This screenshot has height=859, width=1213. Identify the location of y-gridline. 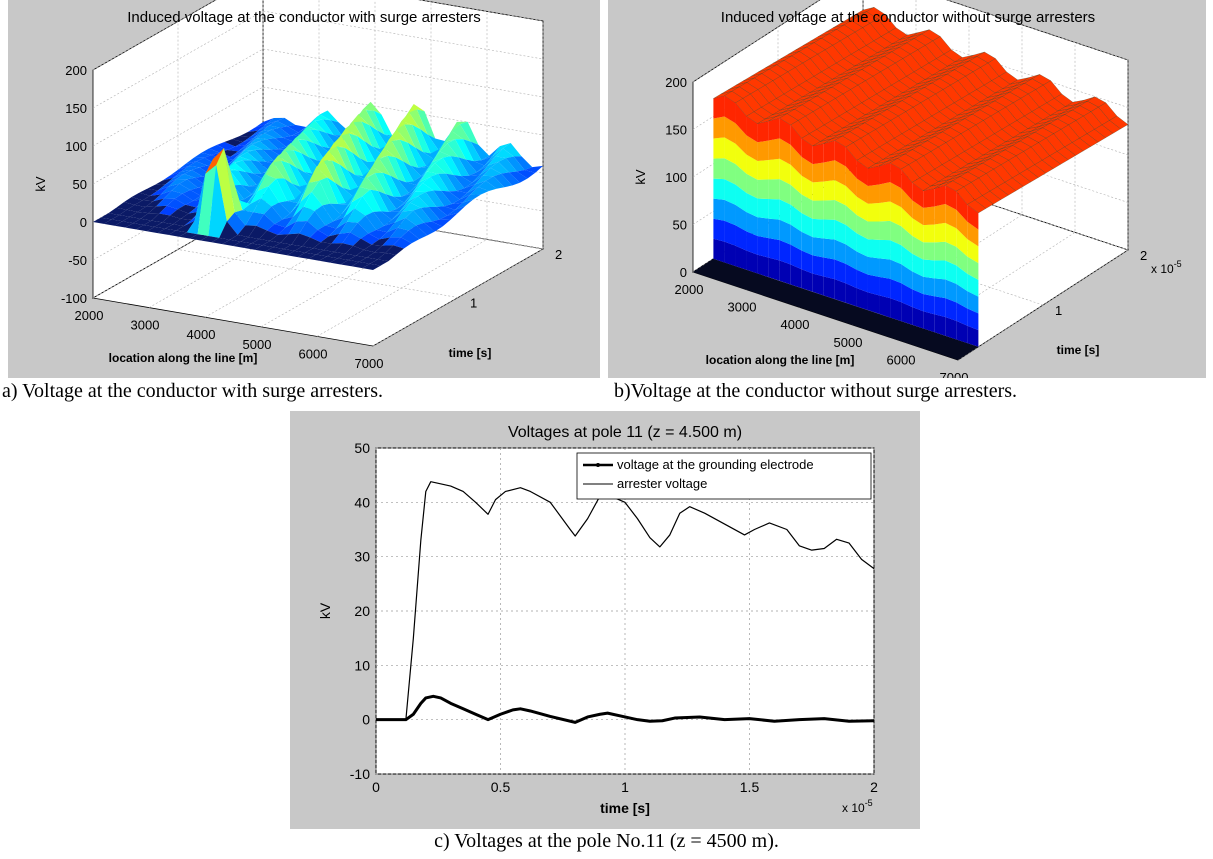
(318, 159).